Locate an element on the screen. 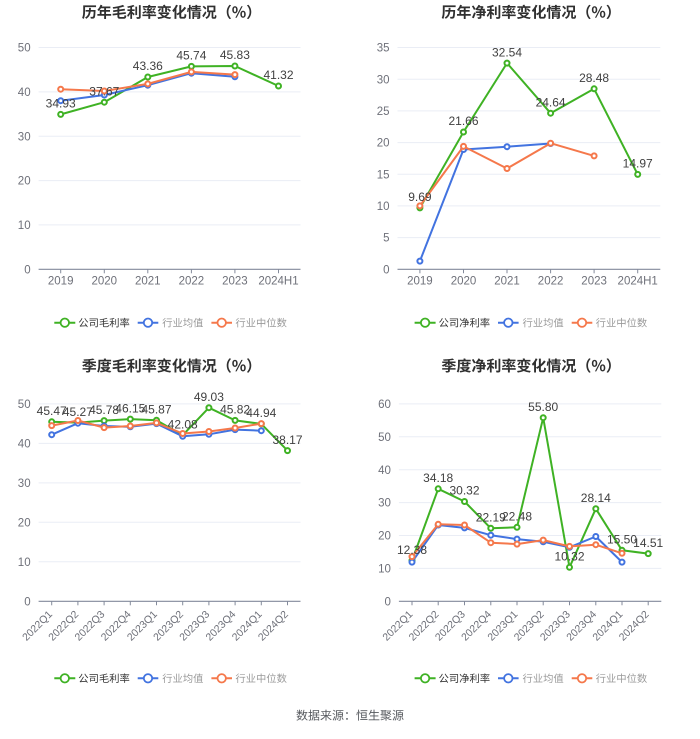 The width and height of the screenshot is (700, 739). svg-text: 12.38 is located at coordinates (412, 550).